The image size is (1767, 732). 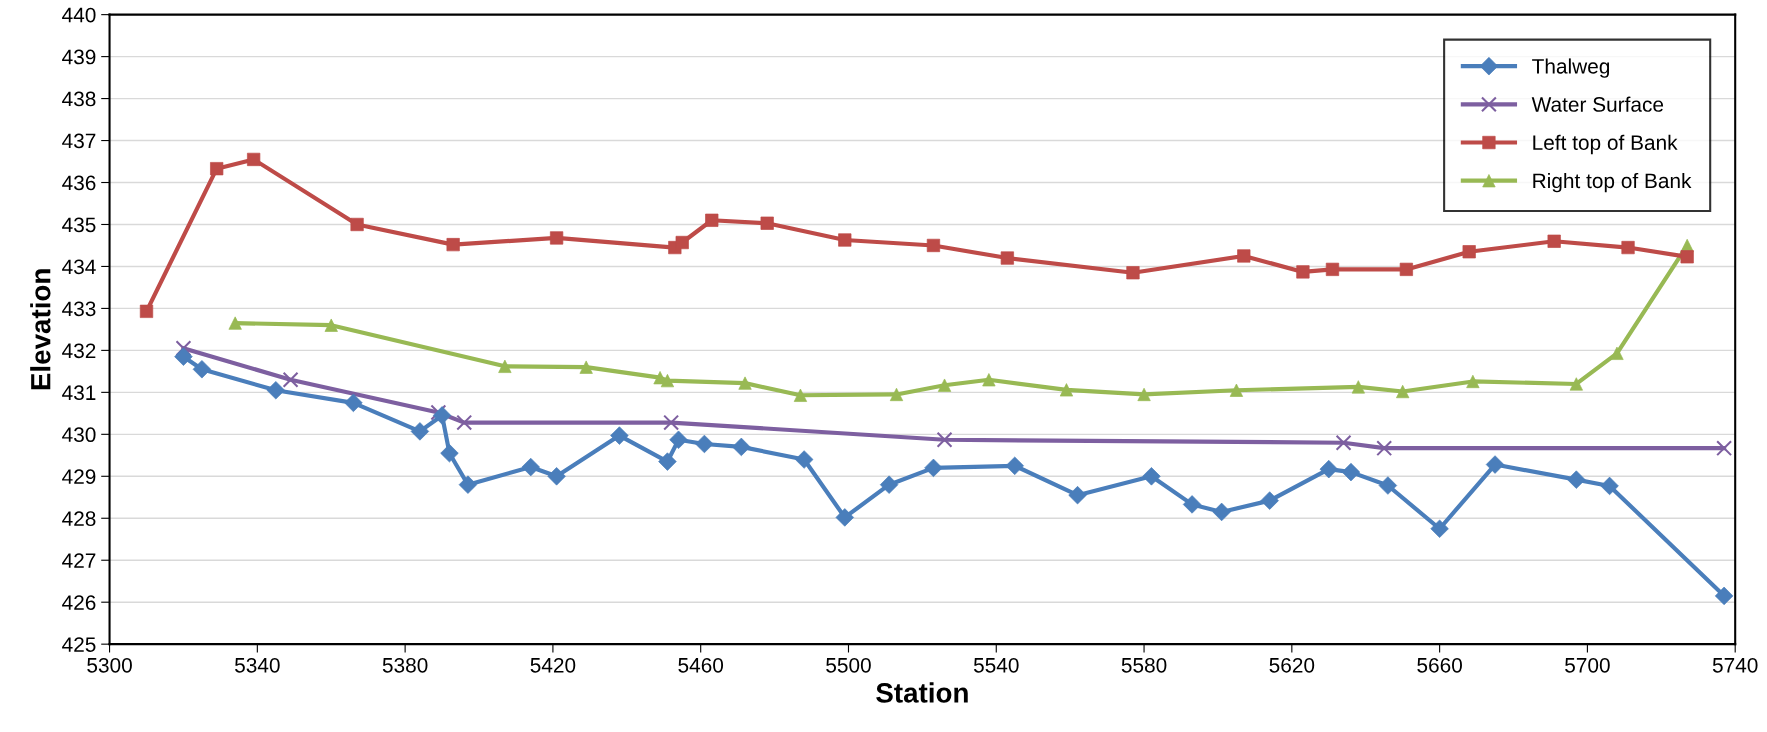 What do you see at coordinates (405, 665) in the screenshot?
I see `x-tick-label: 5380` at bounding box center [405, 665].